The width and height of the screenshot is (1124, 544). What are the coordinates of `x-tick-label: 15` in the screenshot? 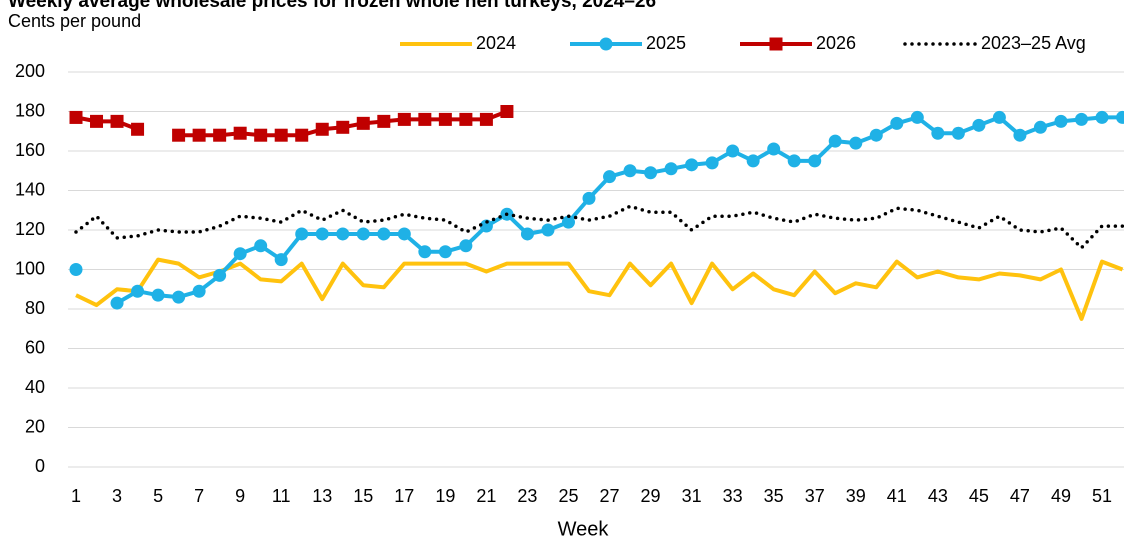 It's located at (363, 496).